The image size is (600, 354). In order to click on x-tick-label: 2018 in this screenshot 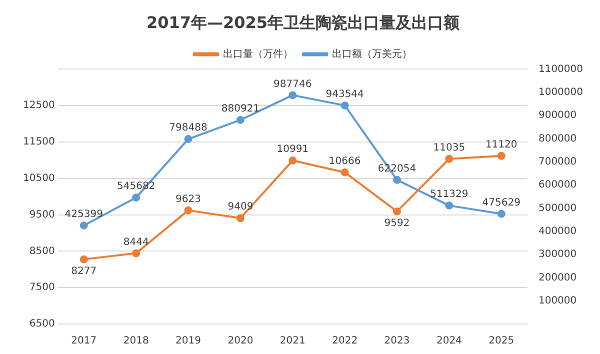, I will do `click(136, 341)`.